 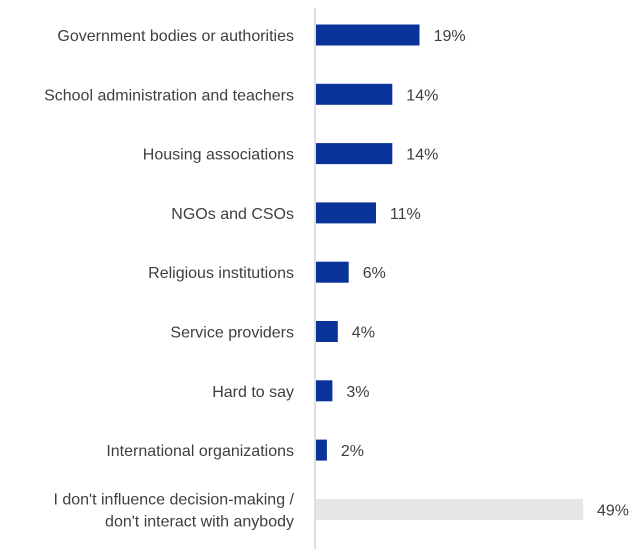 I want to click on category-label-line: International organizations, so click(x=200, y=451).